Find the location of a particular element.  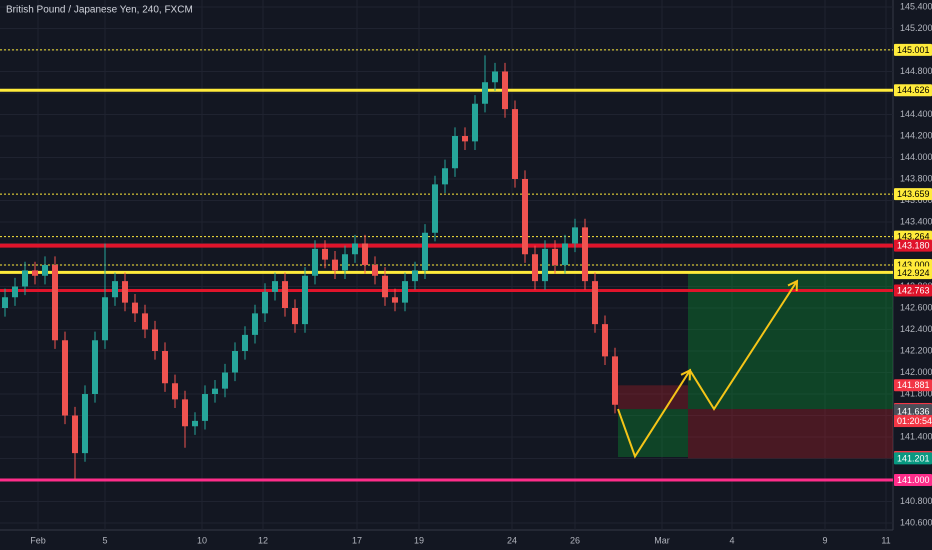

y-tick-label: 145.200 is located at coordinates (916, 28).